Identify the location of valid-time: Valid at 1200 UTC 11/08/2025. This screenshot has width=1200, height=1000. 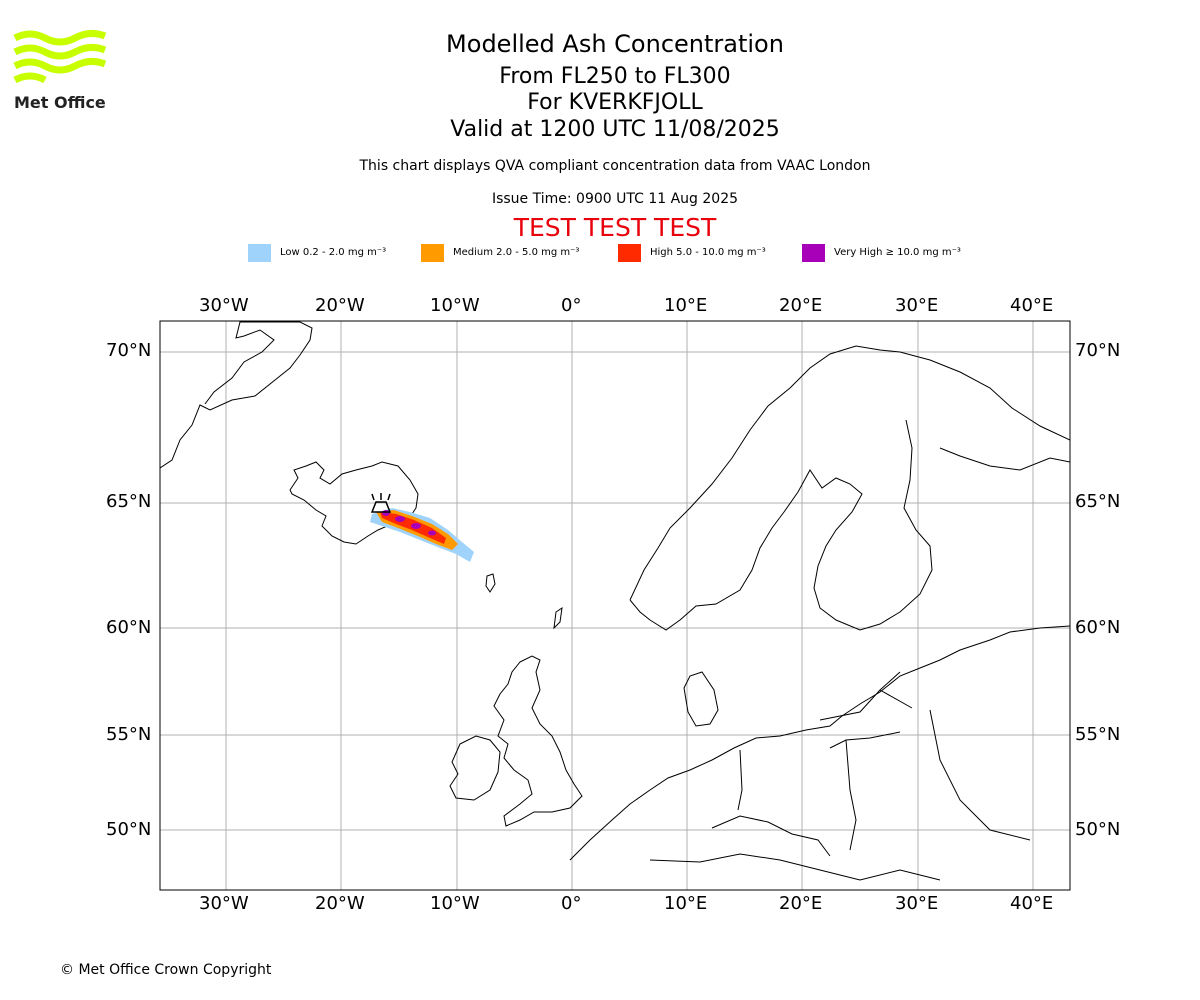
(615, 129).